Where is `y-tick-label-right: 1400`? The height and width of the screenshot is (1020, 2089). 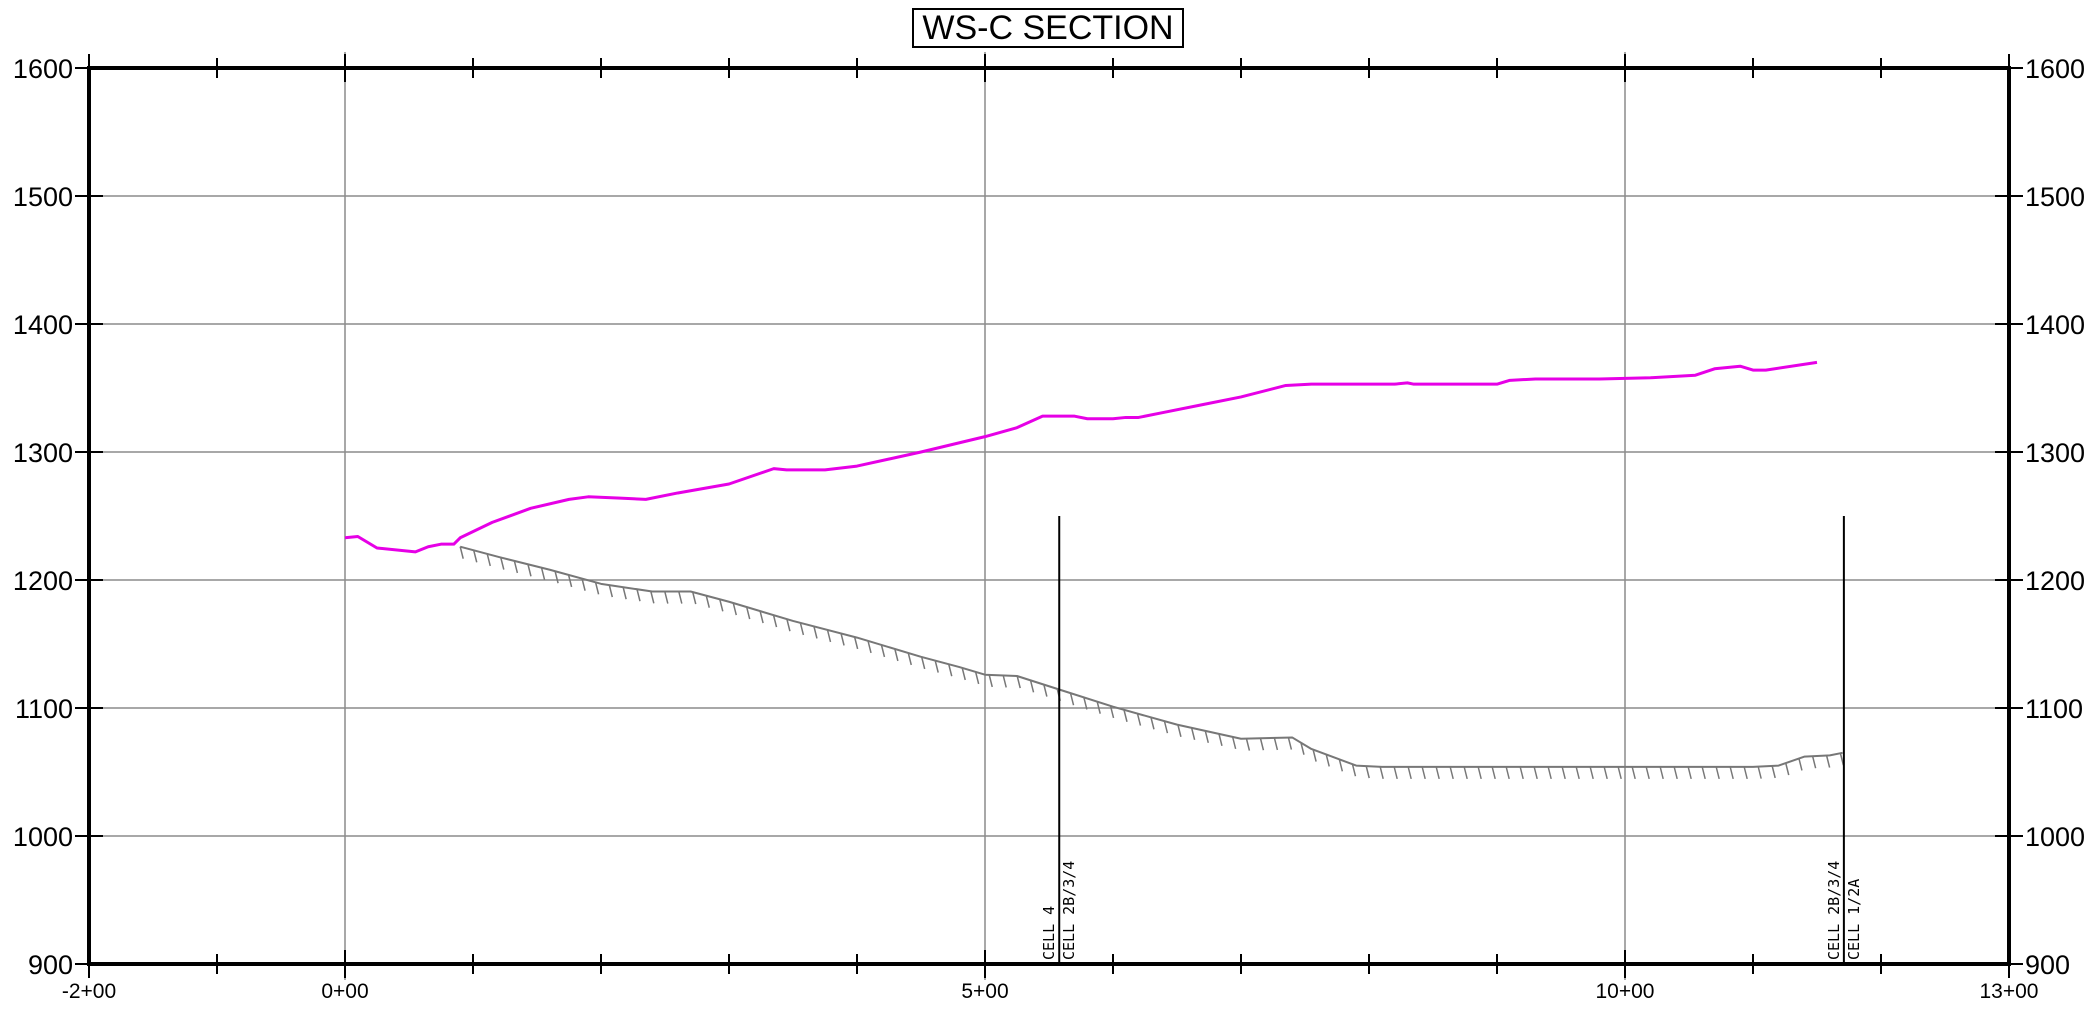
y-tick-label-right: 1400 is located at coordinates (2055, 325).